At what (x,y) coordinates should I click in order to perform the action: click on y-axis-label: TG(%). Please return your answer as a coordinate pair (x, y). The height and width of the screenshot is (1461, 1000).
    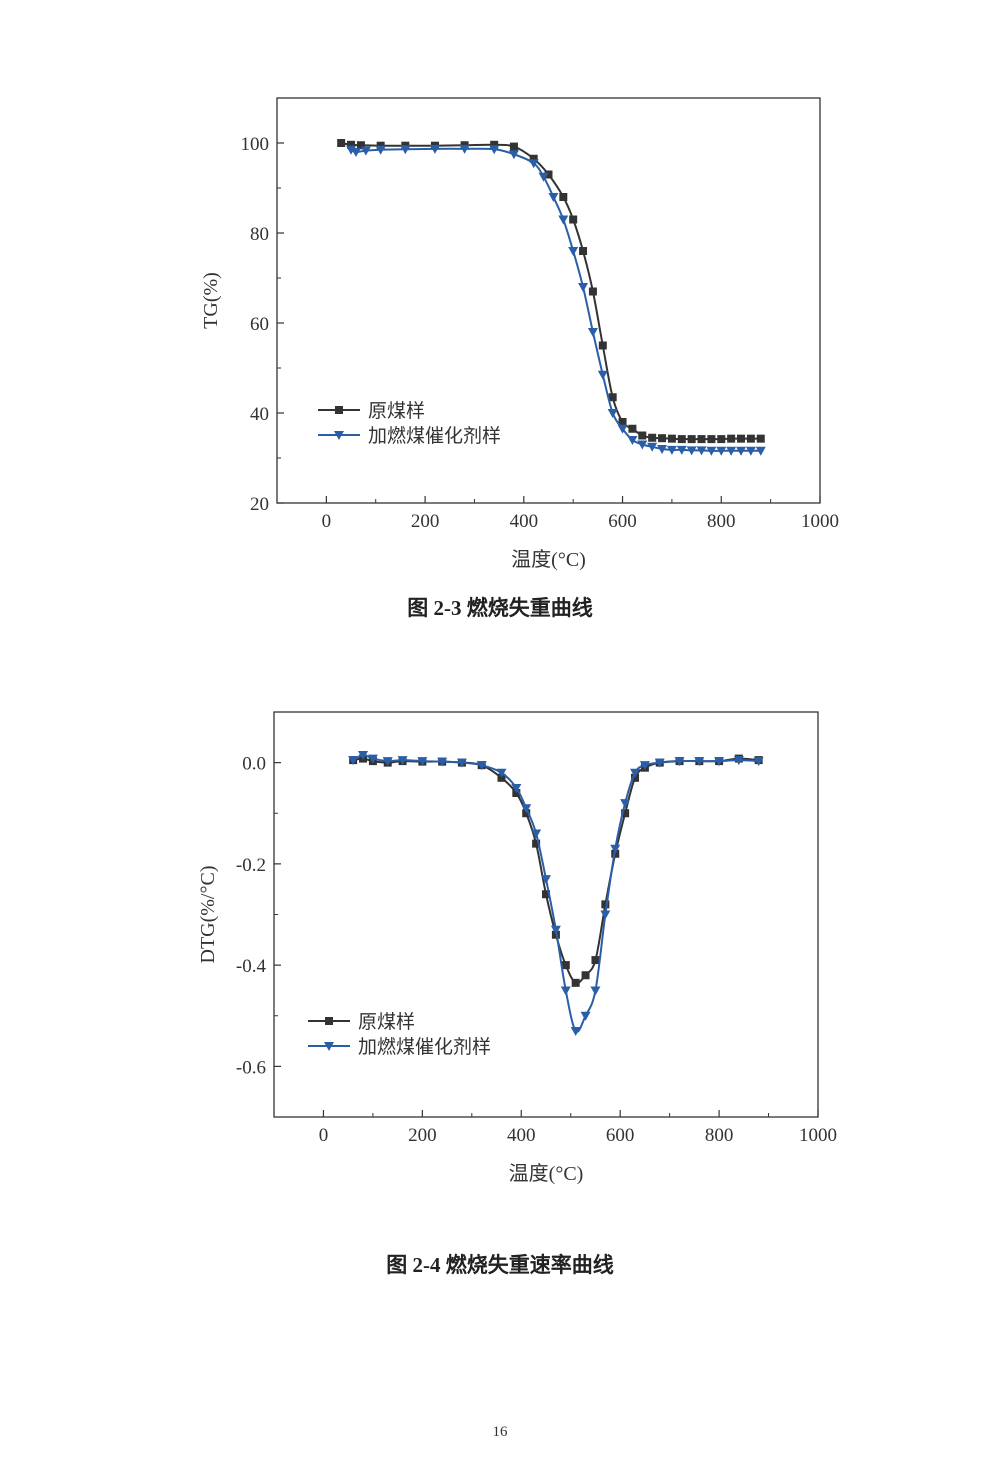
    Looking at the image, I should click on (211, 300).